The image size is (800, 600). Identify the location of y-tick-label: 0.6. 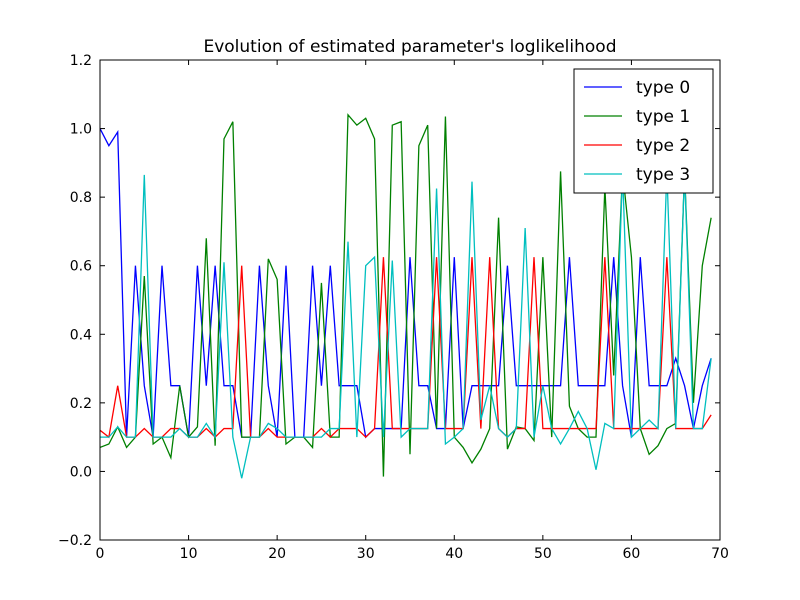
(81, 267).